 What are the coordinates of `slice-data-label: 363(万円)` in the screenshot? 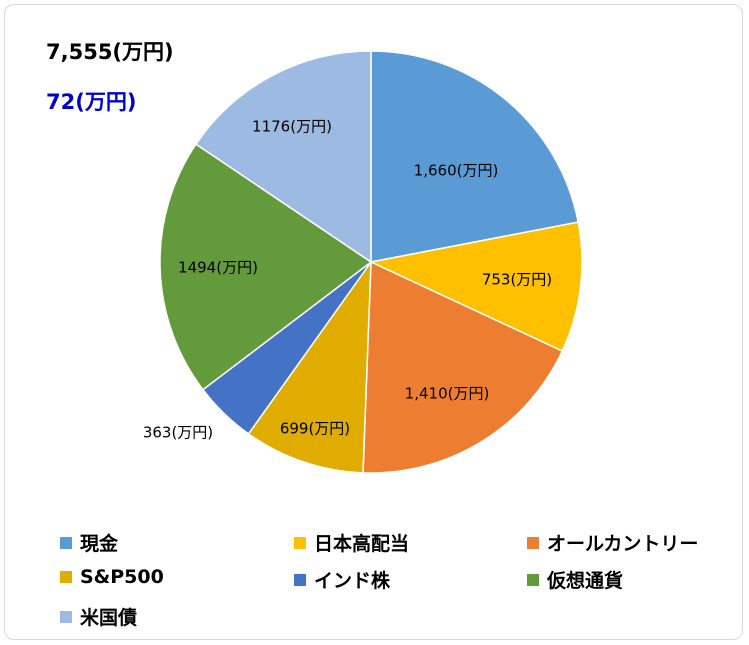 It's located at (178, 433).